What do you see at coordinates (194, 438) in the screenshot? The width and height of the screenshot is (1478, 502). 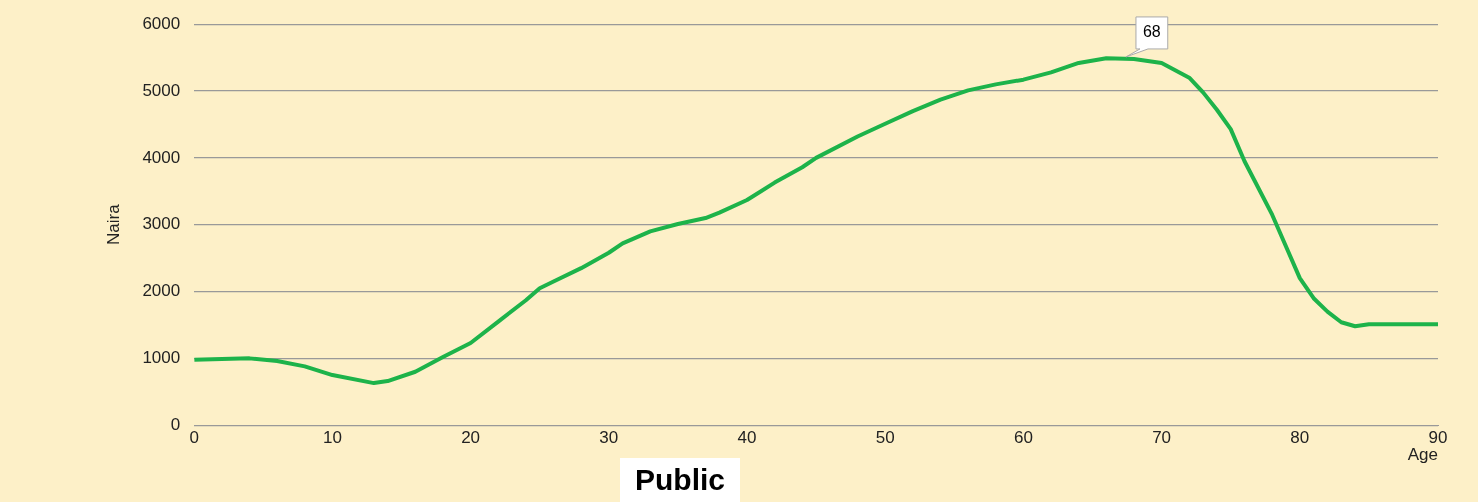 I see `x-tick-label: 0` at bounding box center [194, 438].